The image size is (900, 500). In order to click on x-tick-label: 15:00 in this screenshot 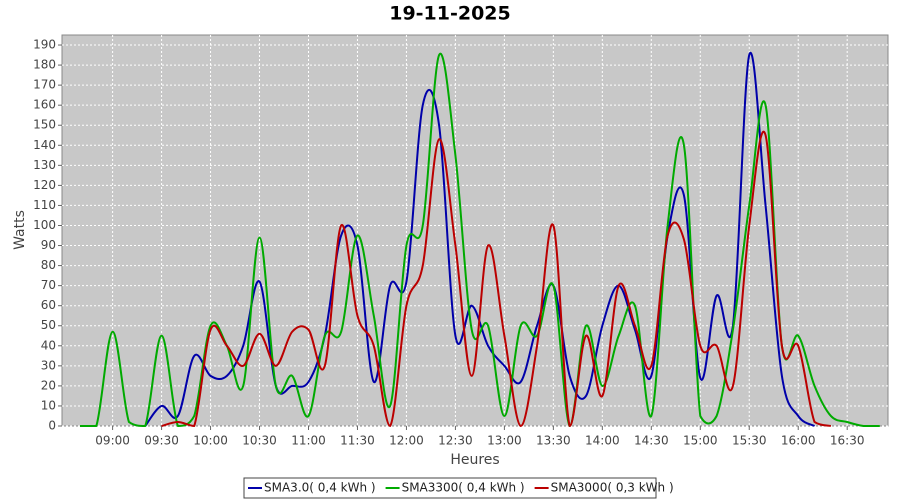, I will do `click(700, 441)`.